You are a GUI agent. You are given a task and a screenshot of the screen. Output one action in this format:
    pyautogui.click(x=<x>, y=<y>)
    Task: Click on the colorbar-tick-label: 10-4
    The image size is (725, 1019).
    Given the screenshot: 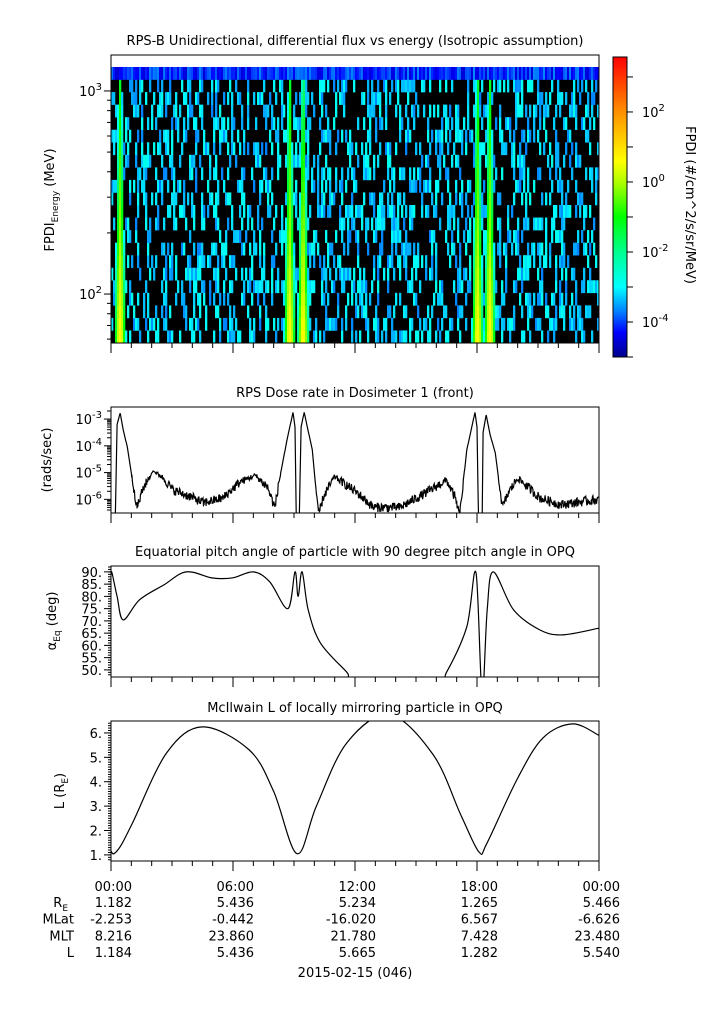 What is the action you would take?
    pyautogui.click(x=655, y=322)
    